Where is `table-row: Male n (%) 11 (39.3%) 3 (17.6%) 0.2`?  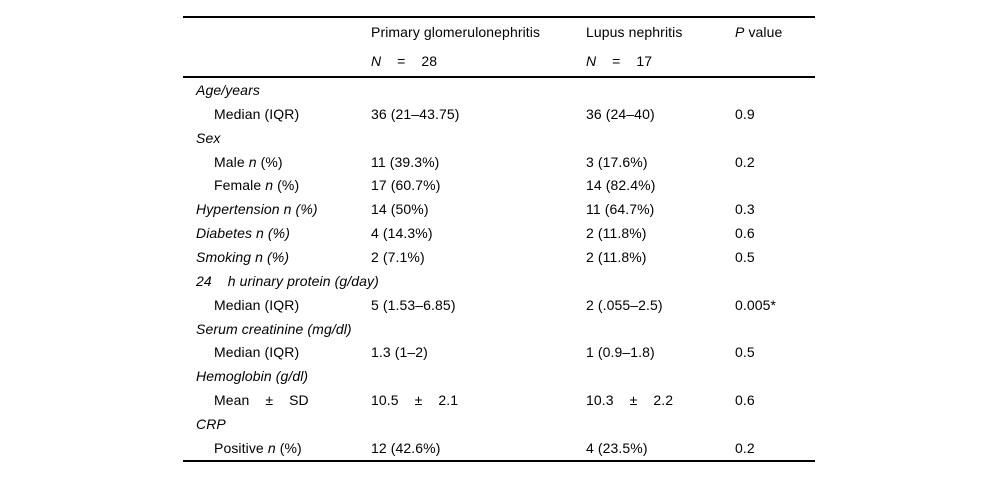
table-row: Male n (%) 11 (39.3%) 3 (17.6%) 0.2 is located at coordinates (499, 162).